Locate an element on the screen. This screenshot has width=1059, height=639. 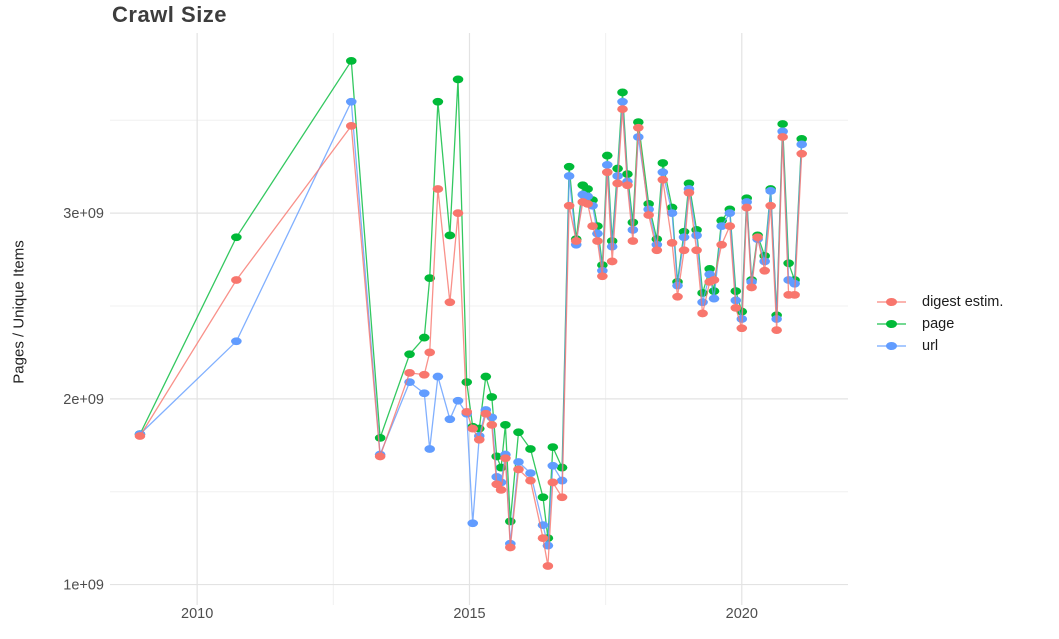
x-tick-label: 2020 is located at coordinates (742, 614).